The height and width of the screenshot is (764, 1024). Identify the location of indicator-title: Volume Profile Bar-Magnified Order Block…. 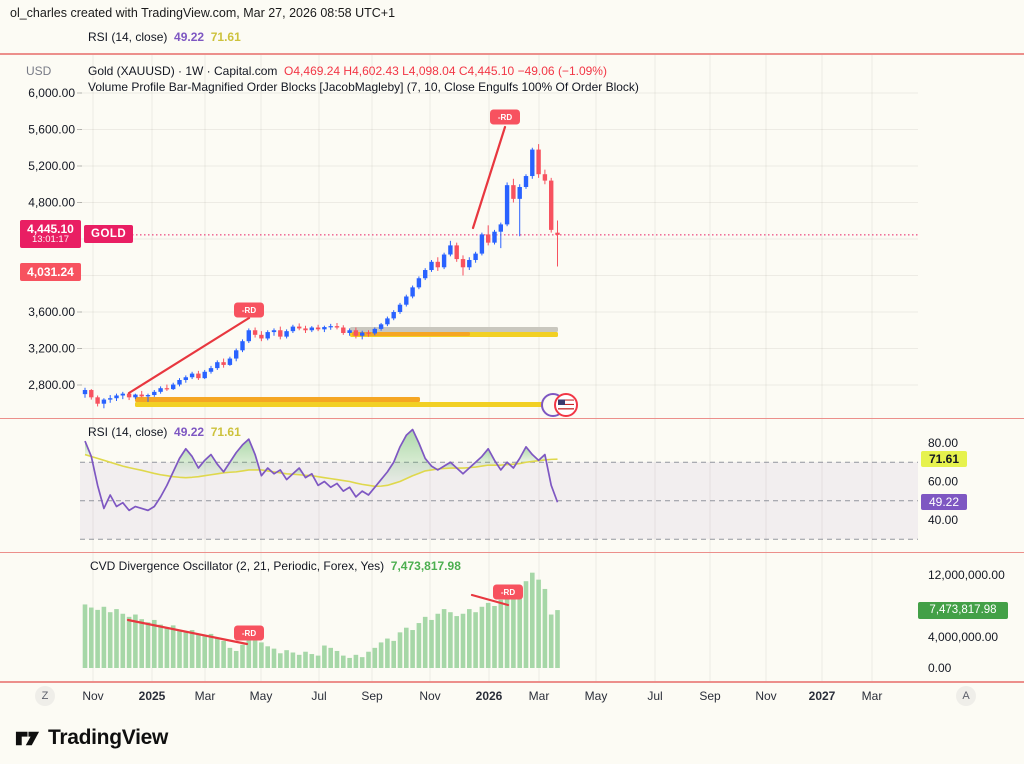
(363, 87).